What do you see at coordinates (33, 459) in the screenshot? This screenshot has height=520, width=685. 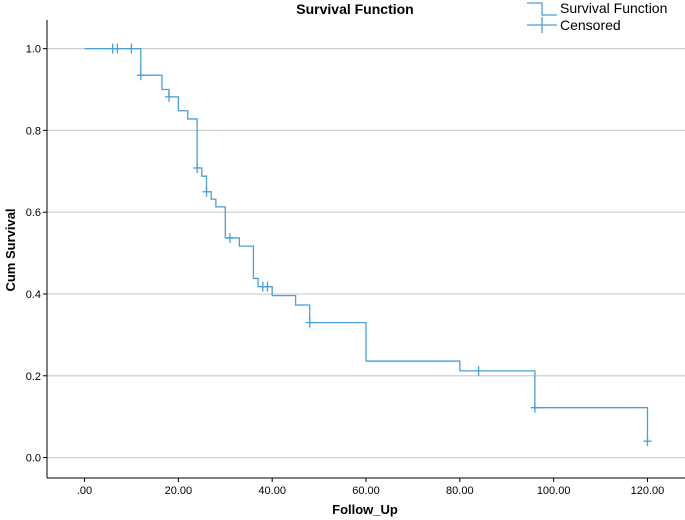 I see `y-tick-label: 0.0` at bounding box center [33, 459].